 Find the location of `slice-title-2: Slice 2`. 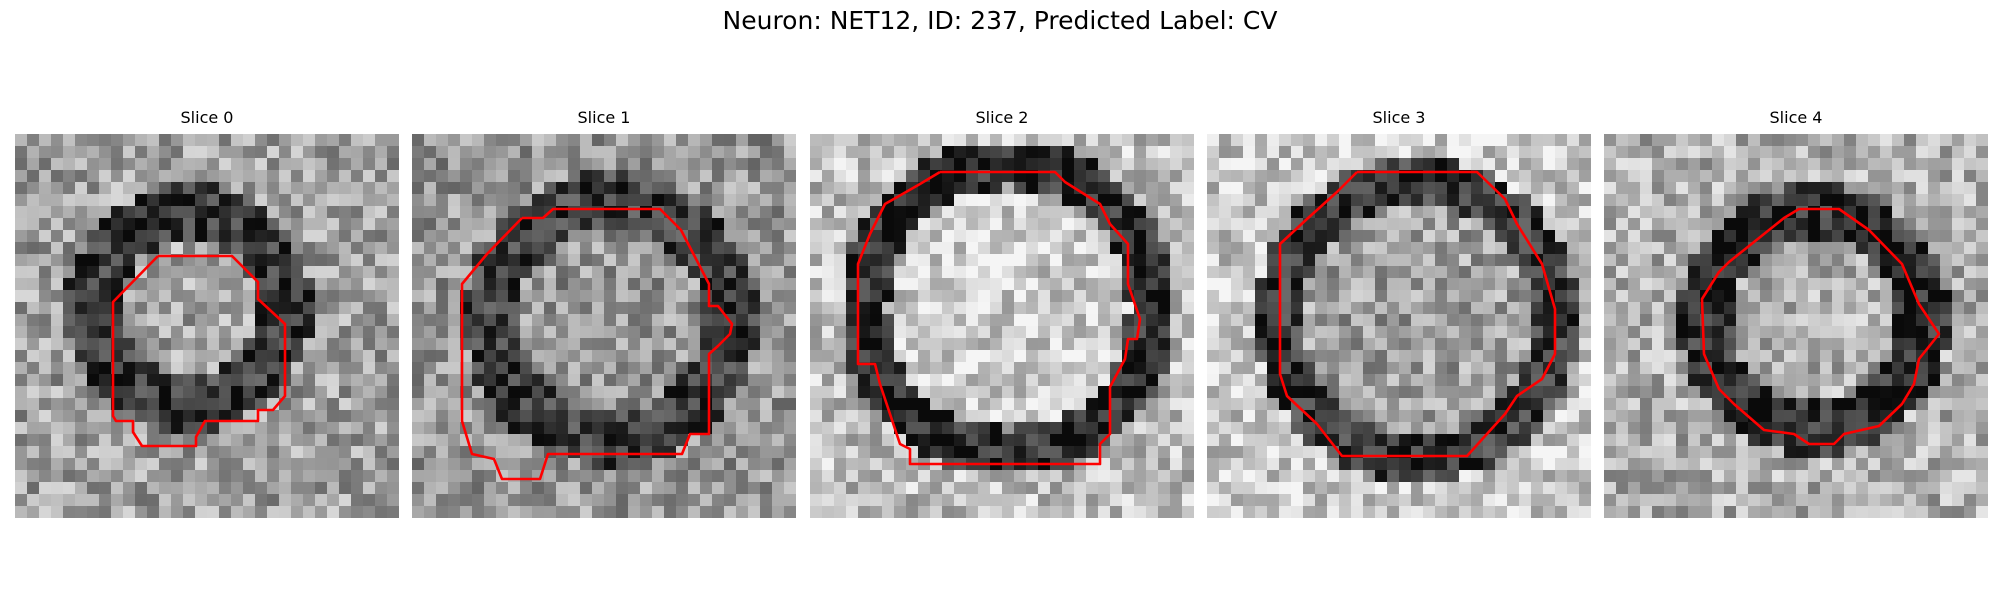

slice-title-2: Slice 2 is located at coordinates (1002, 117).